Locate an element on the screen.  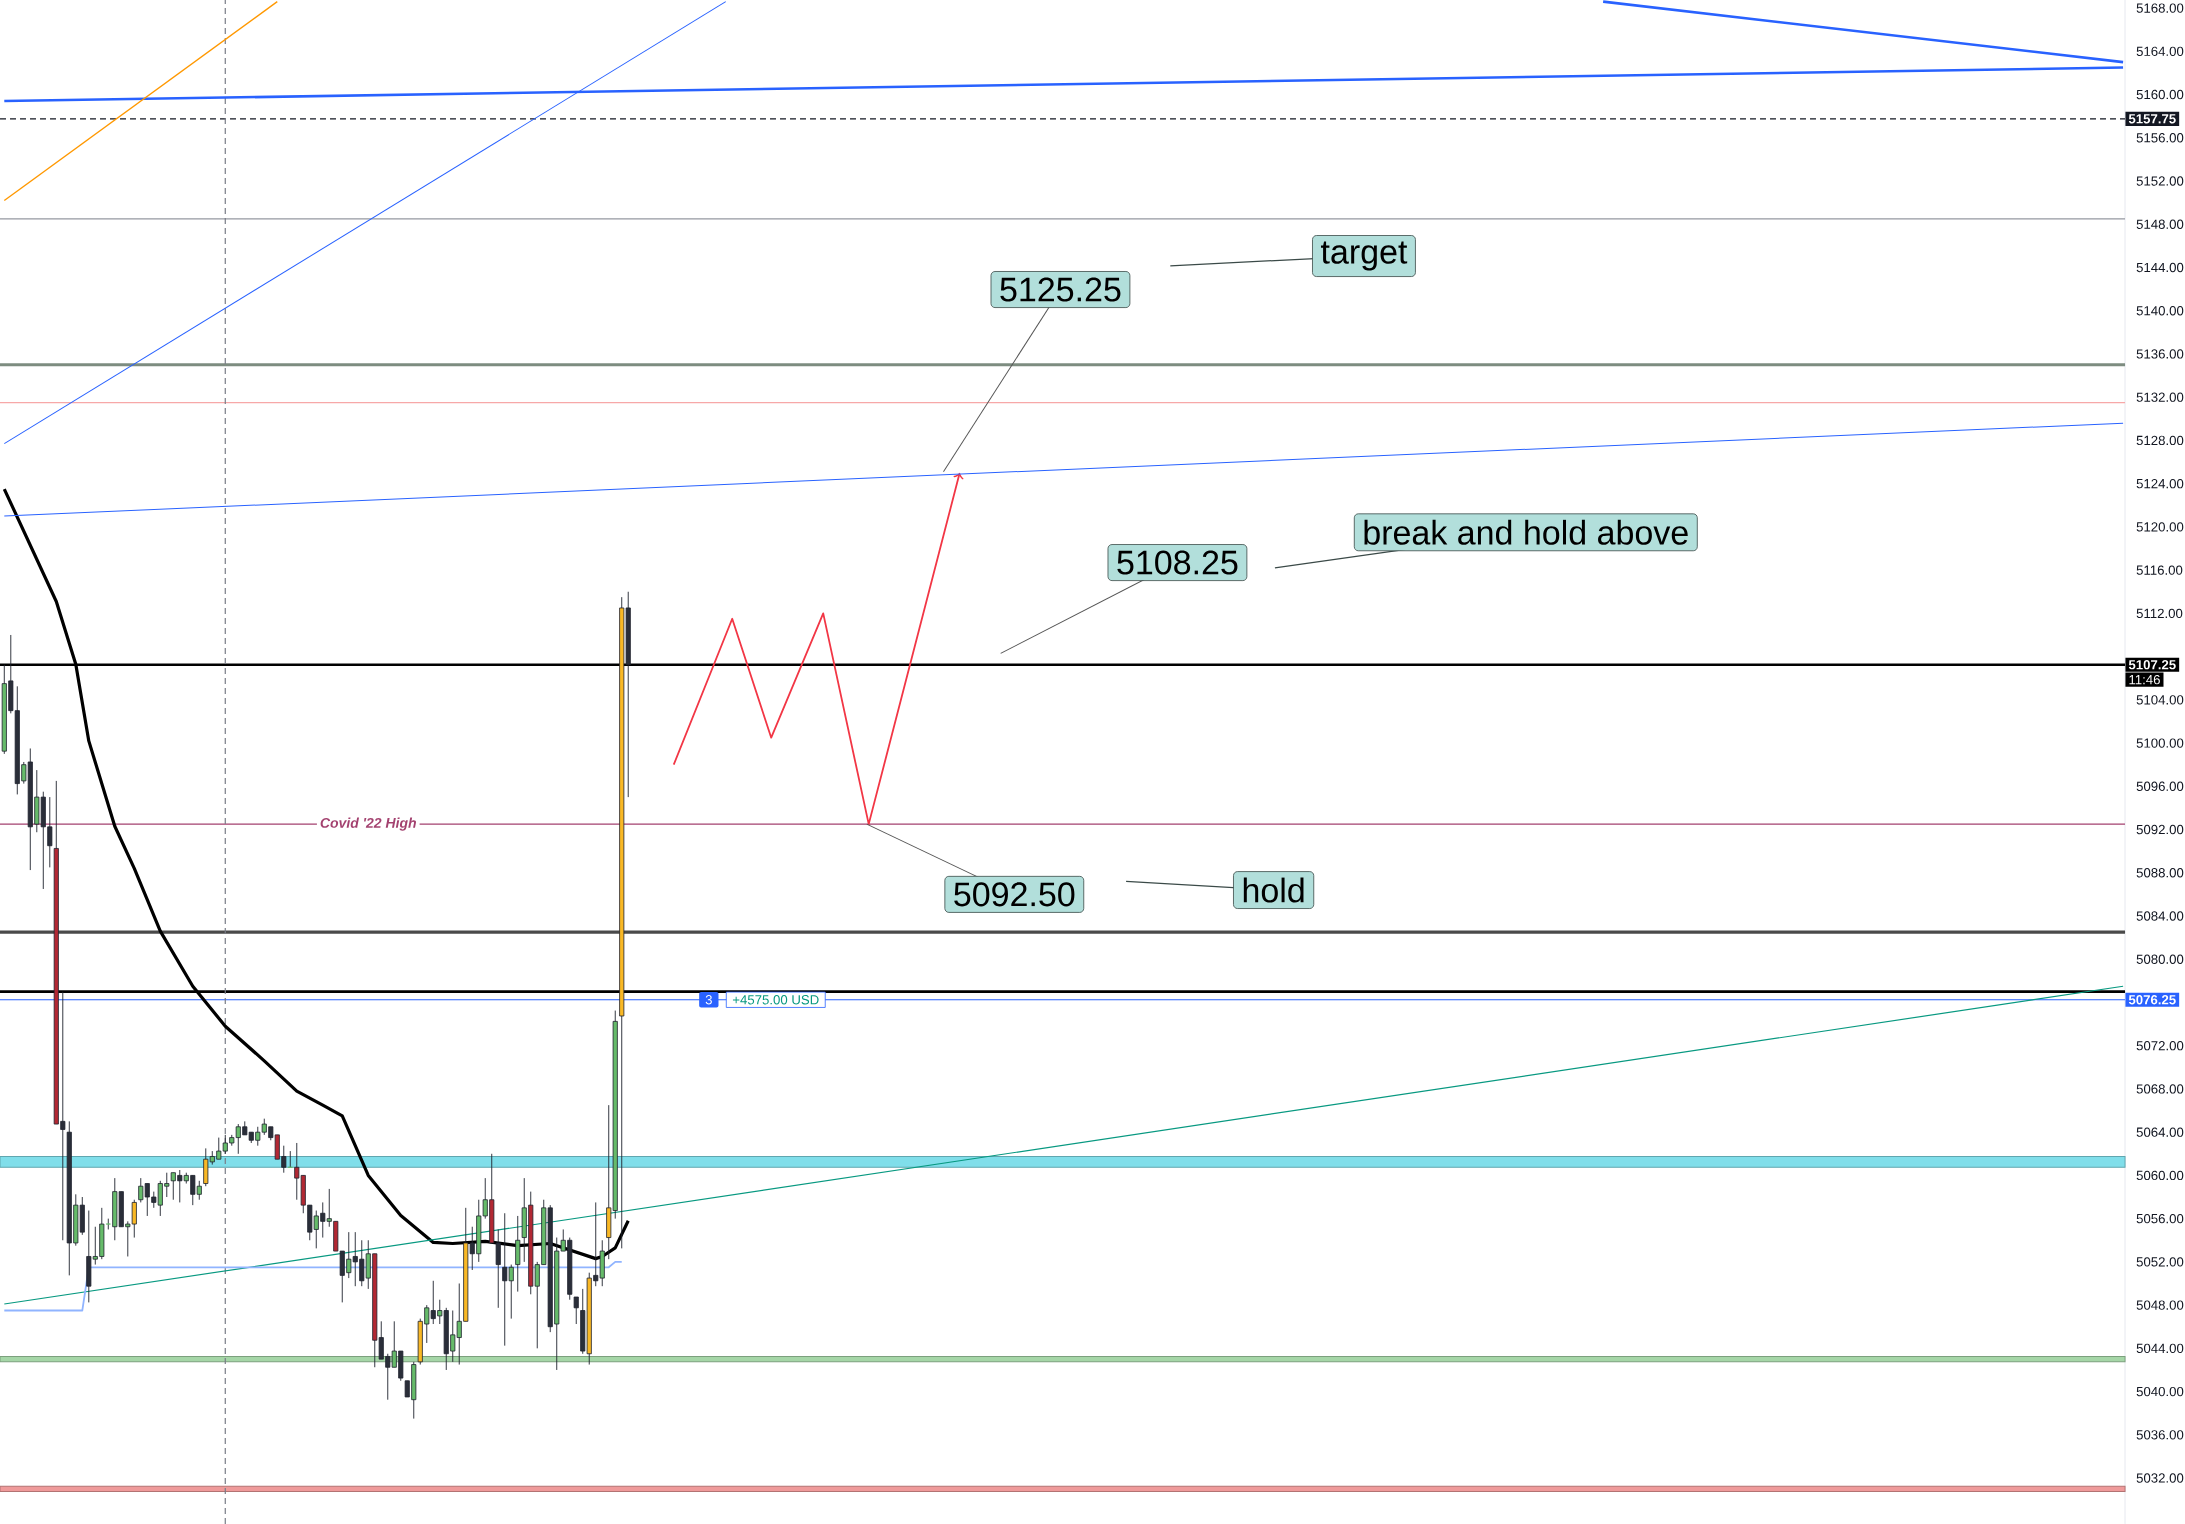
y-tick-label: 5124.00 is located at coordinates (2160, 483).